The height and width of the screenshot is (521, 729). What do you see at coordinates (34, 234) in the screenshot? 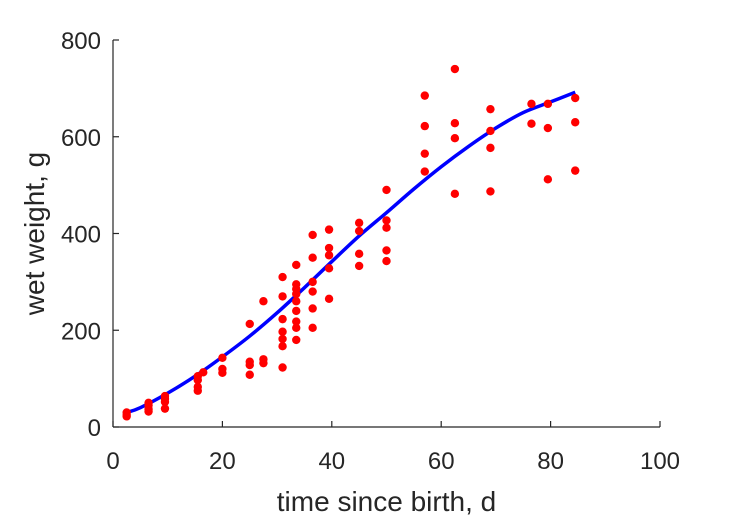
I see `y-axis-label: wet weight, g` at bounding box center [34, 234].